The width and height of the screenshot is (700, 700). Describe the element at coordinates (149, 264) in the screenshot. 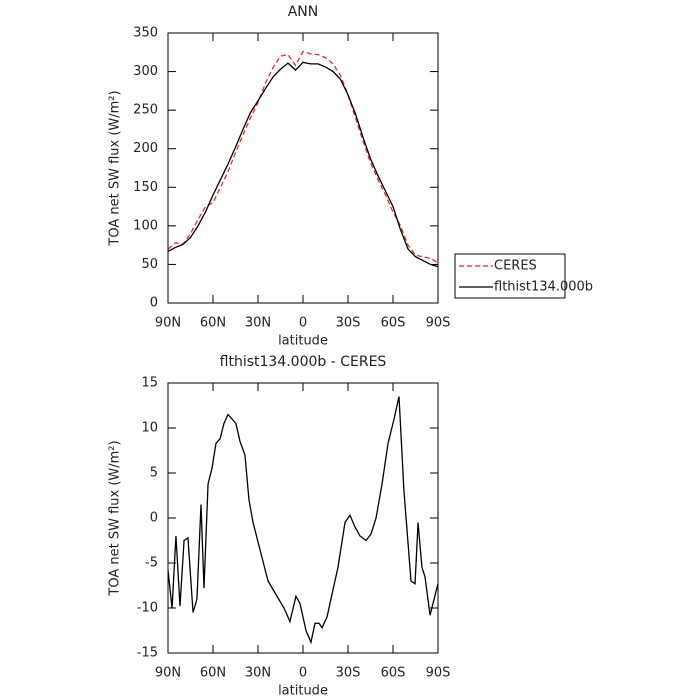

I see `y-tick-label: 50` at that location.